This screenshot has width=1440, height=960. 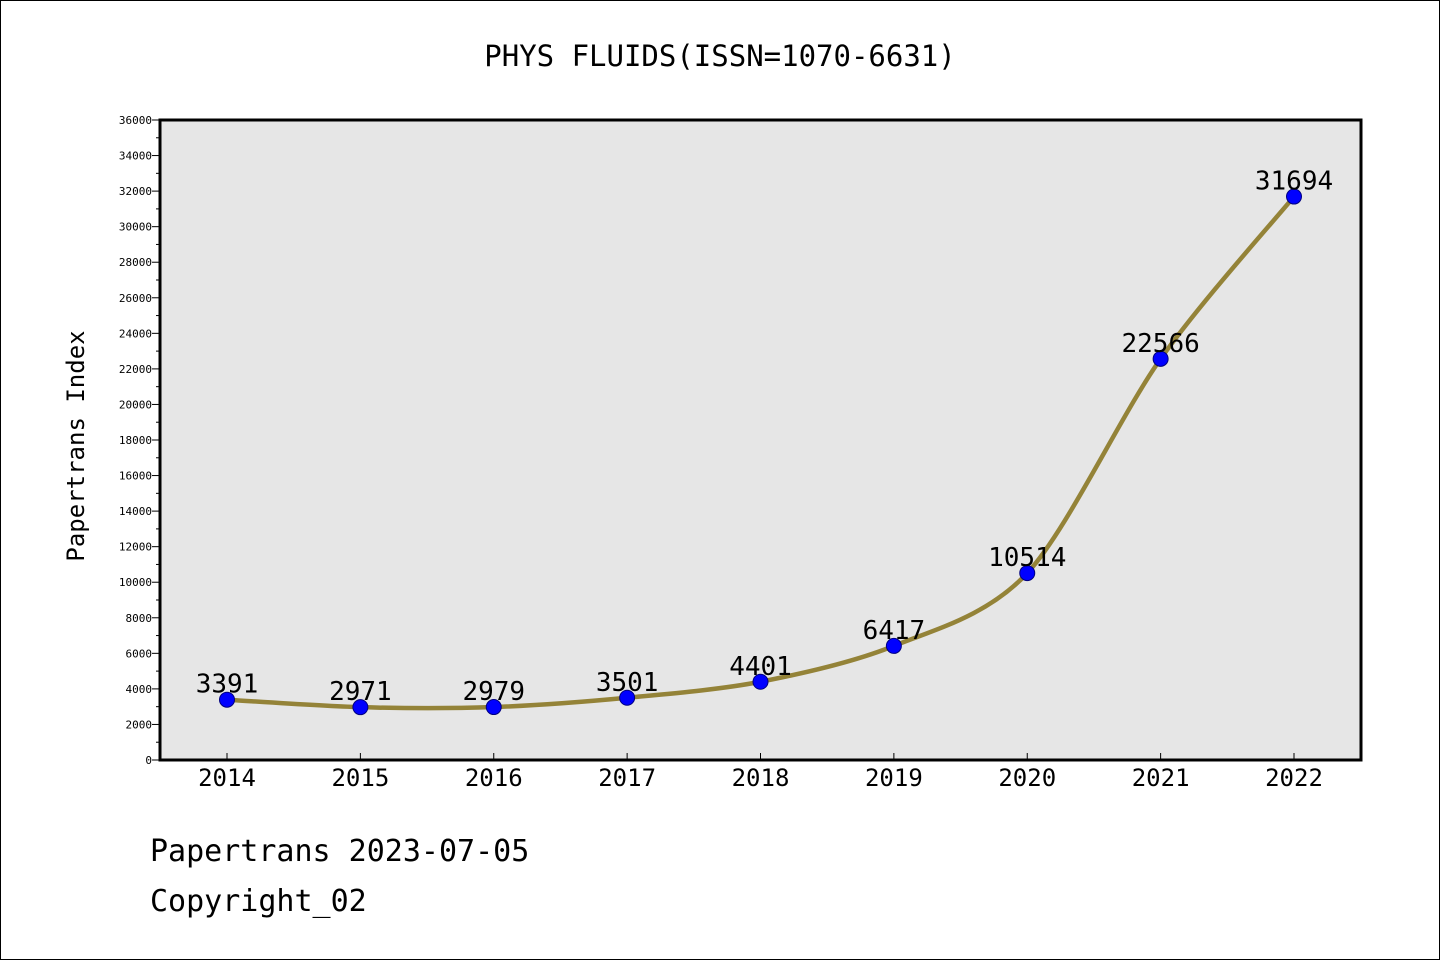 What do you see at coordinates (135, 582) in the screenshot?
I see `y-tick-label: 10000` at bounding box center [135, 582].